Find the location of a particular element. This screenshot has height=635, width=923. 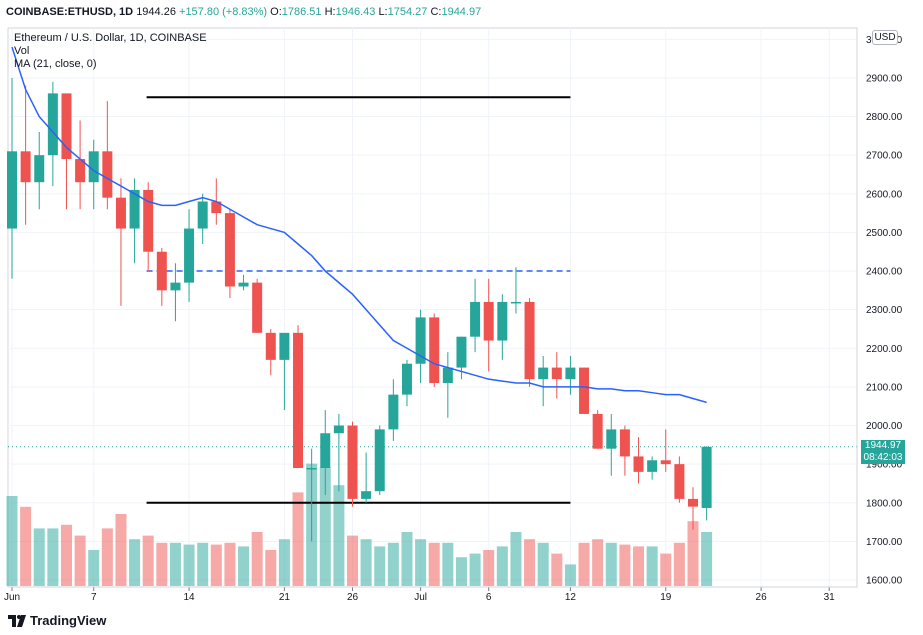

y-tick-label: 1600.00 is located at coordinates (884, 581).